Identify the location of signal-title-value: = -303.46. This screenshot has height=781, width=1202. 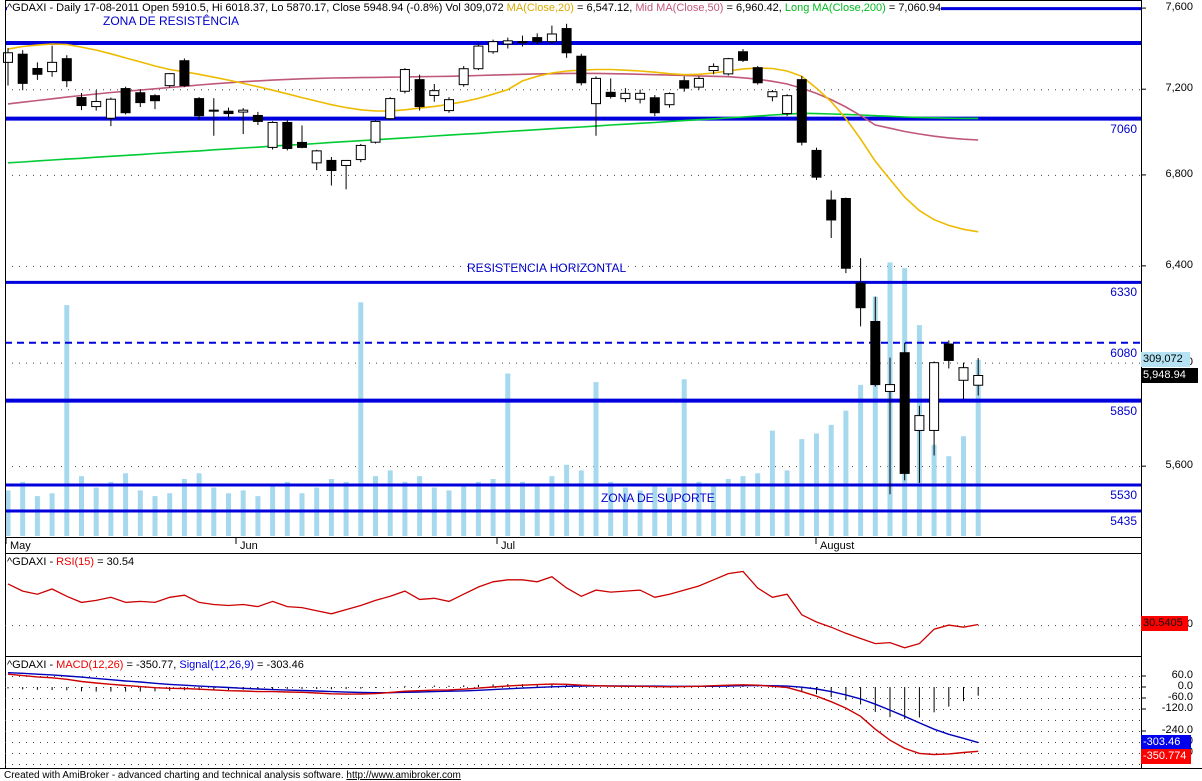
(279, 665).